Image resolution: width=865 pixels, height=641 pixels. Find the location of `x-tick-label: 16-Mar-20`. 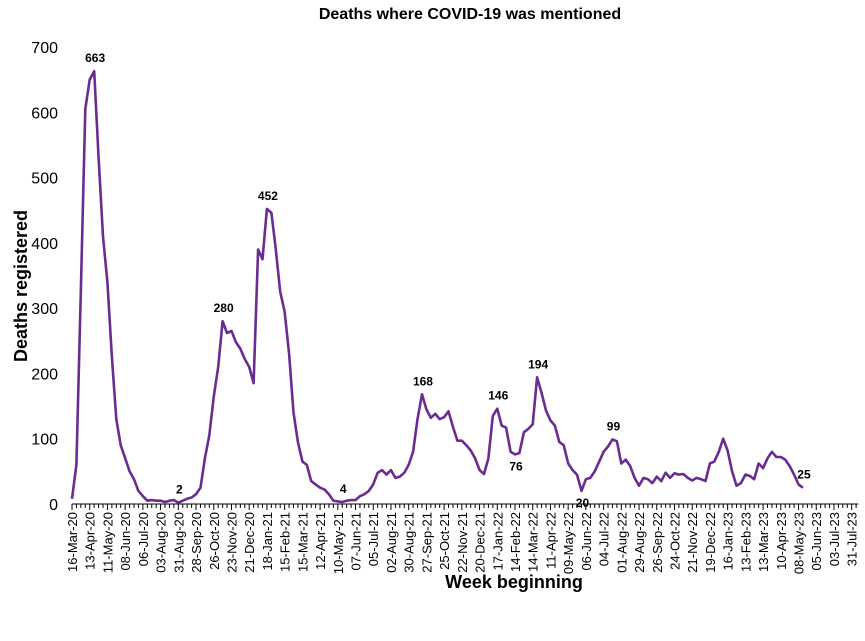

x-tick-label: 16-Mar-20 is located at coordinates (72, 542).